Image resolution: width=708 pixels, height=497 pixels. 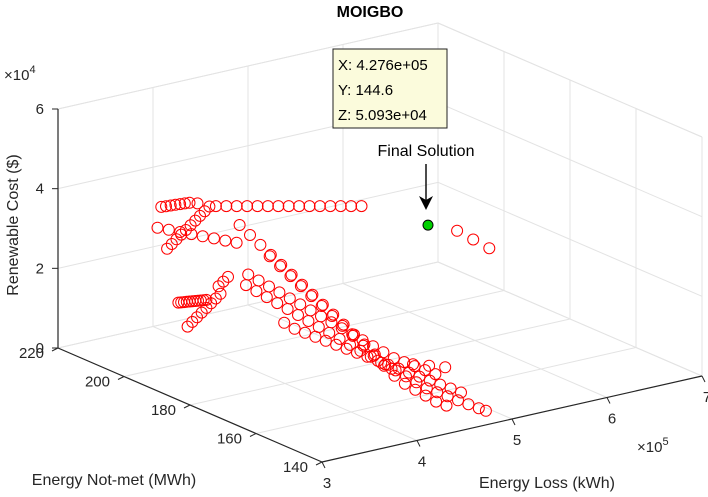 I want to click on x-tick-label: 4, so click(x=422, y=462).